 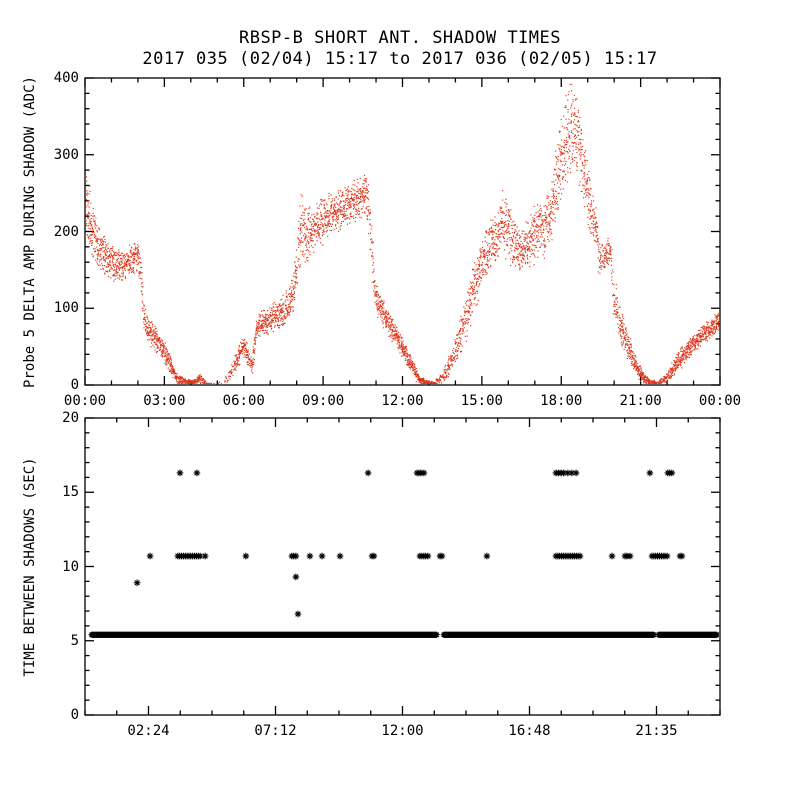 I want to click on x-tick-label: 07:12, so click(x=275, y=731).